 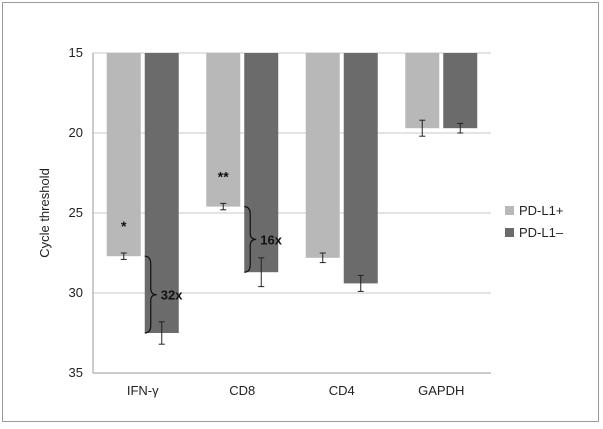 I want to click on legend-label-0: PD-L1+, so click(x=541, y=210).